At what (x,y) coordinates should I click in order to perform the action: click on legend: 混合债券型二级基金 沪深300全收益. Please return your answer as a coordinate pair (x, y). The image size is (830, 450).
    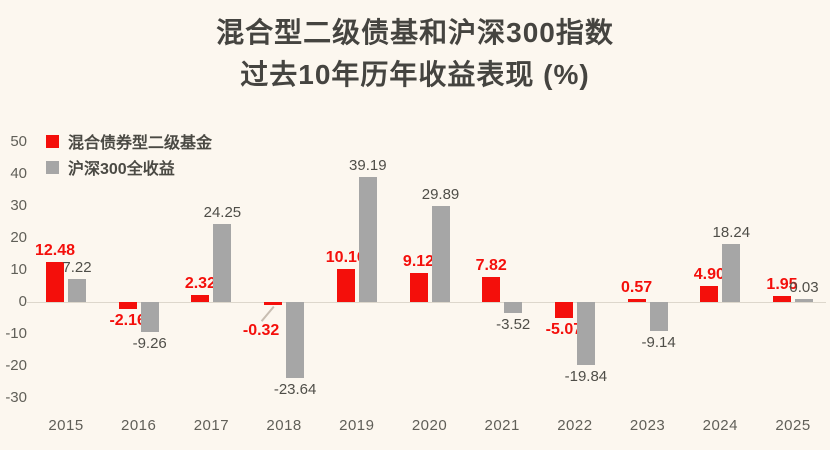
    Looking at the image, I should click on (129, 154).